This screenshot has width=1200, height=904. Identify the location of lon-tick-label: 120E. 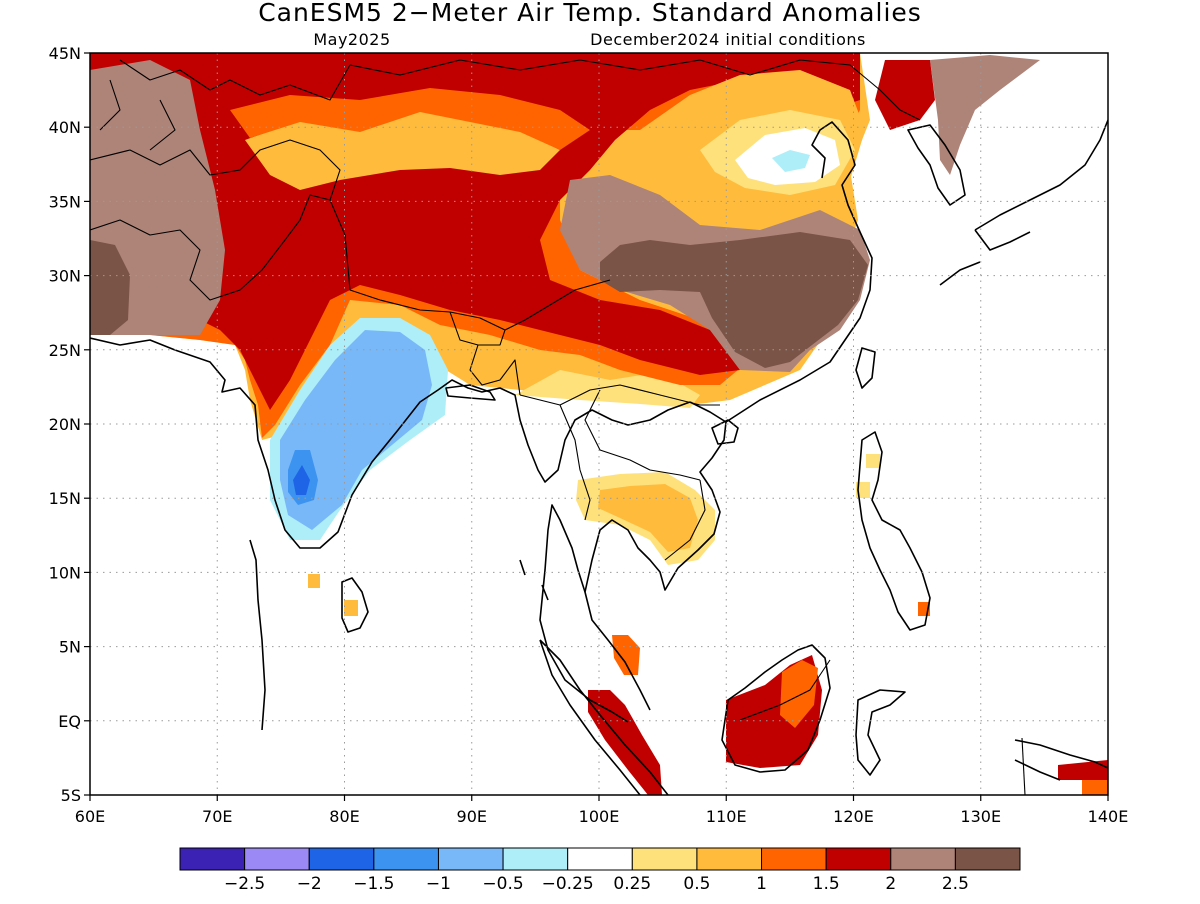
(853, 816).